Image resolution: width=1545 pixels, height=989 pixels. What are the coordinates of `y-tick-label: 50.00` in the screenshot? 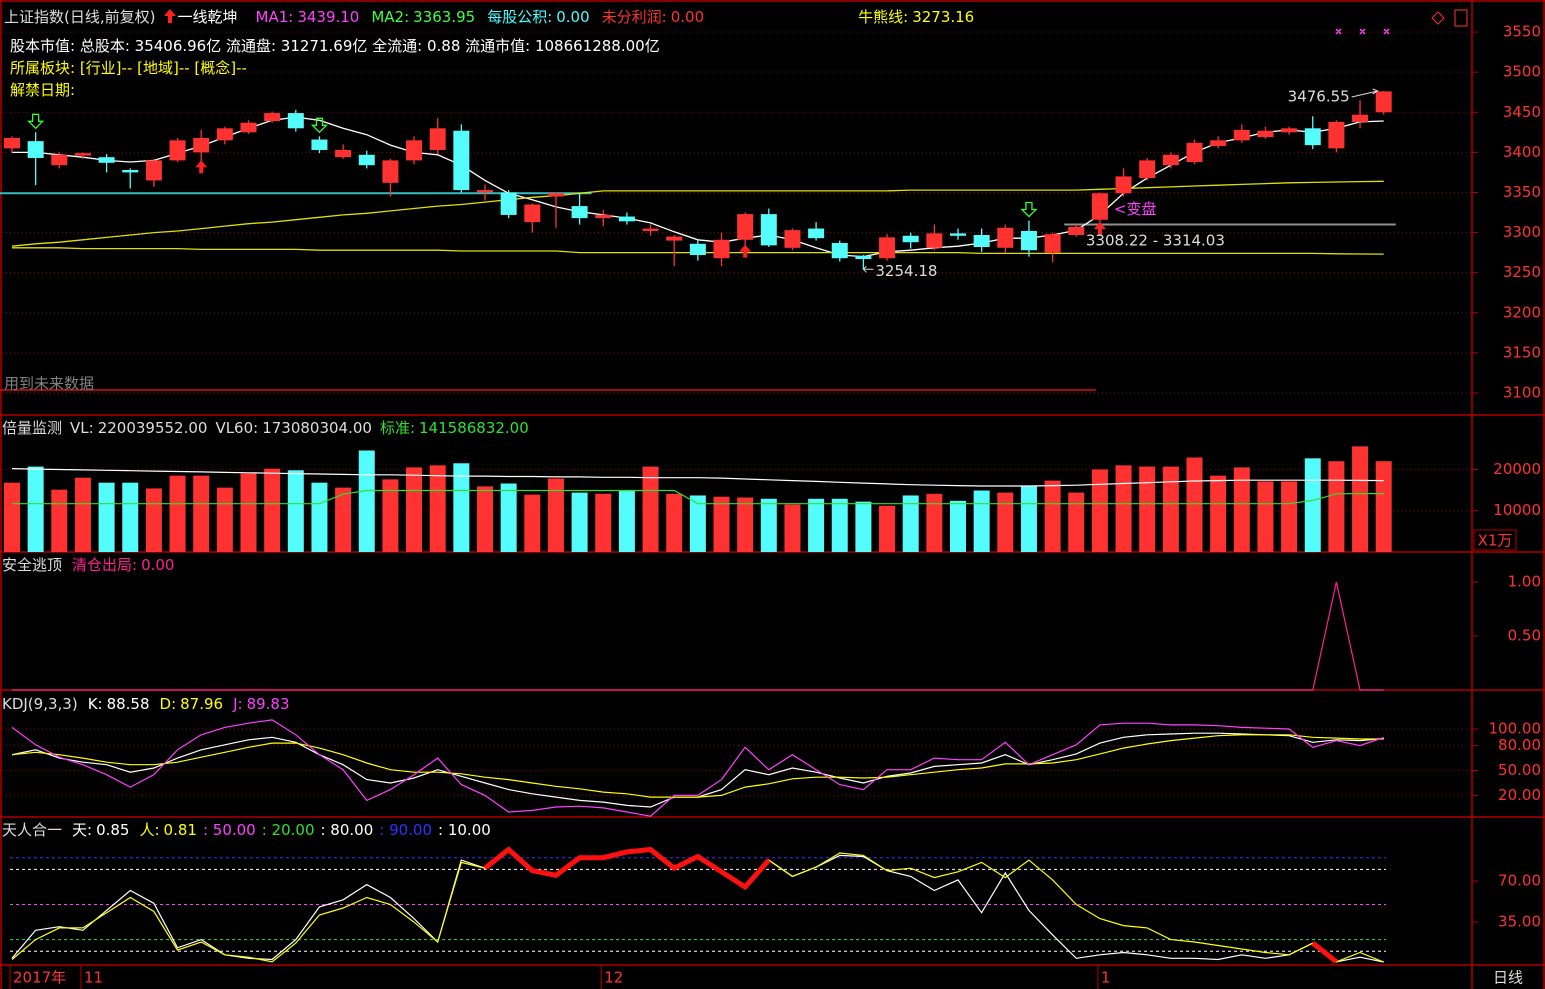 It's located at (1519, 770).